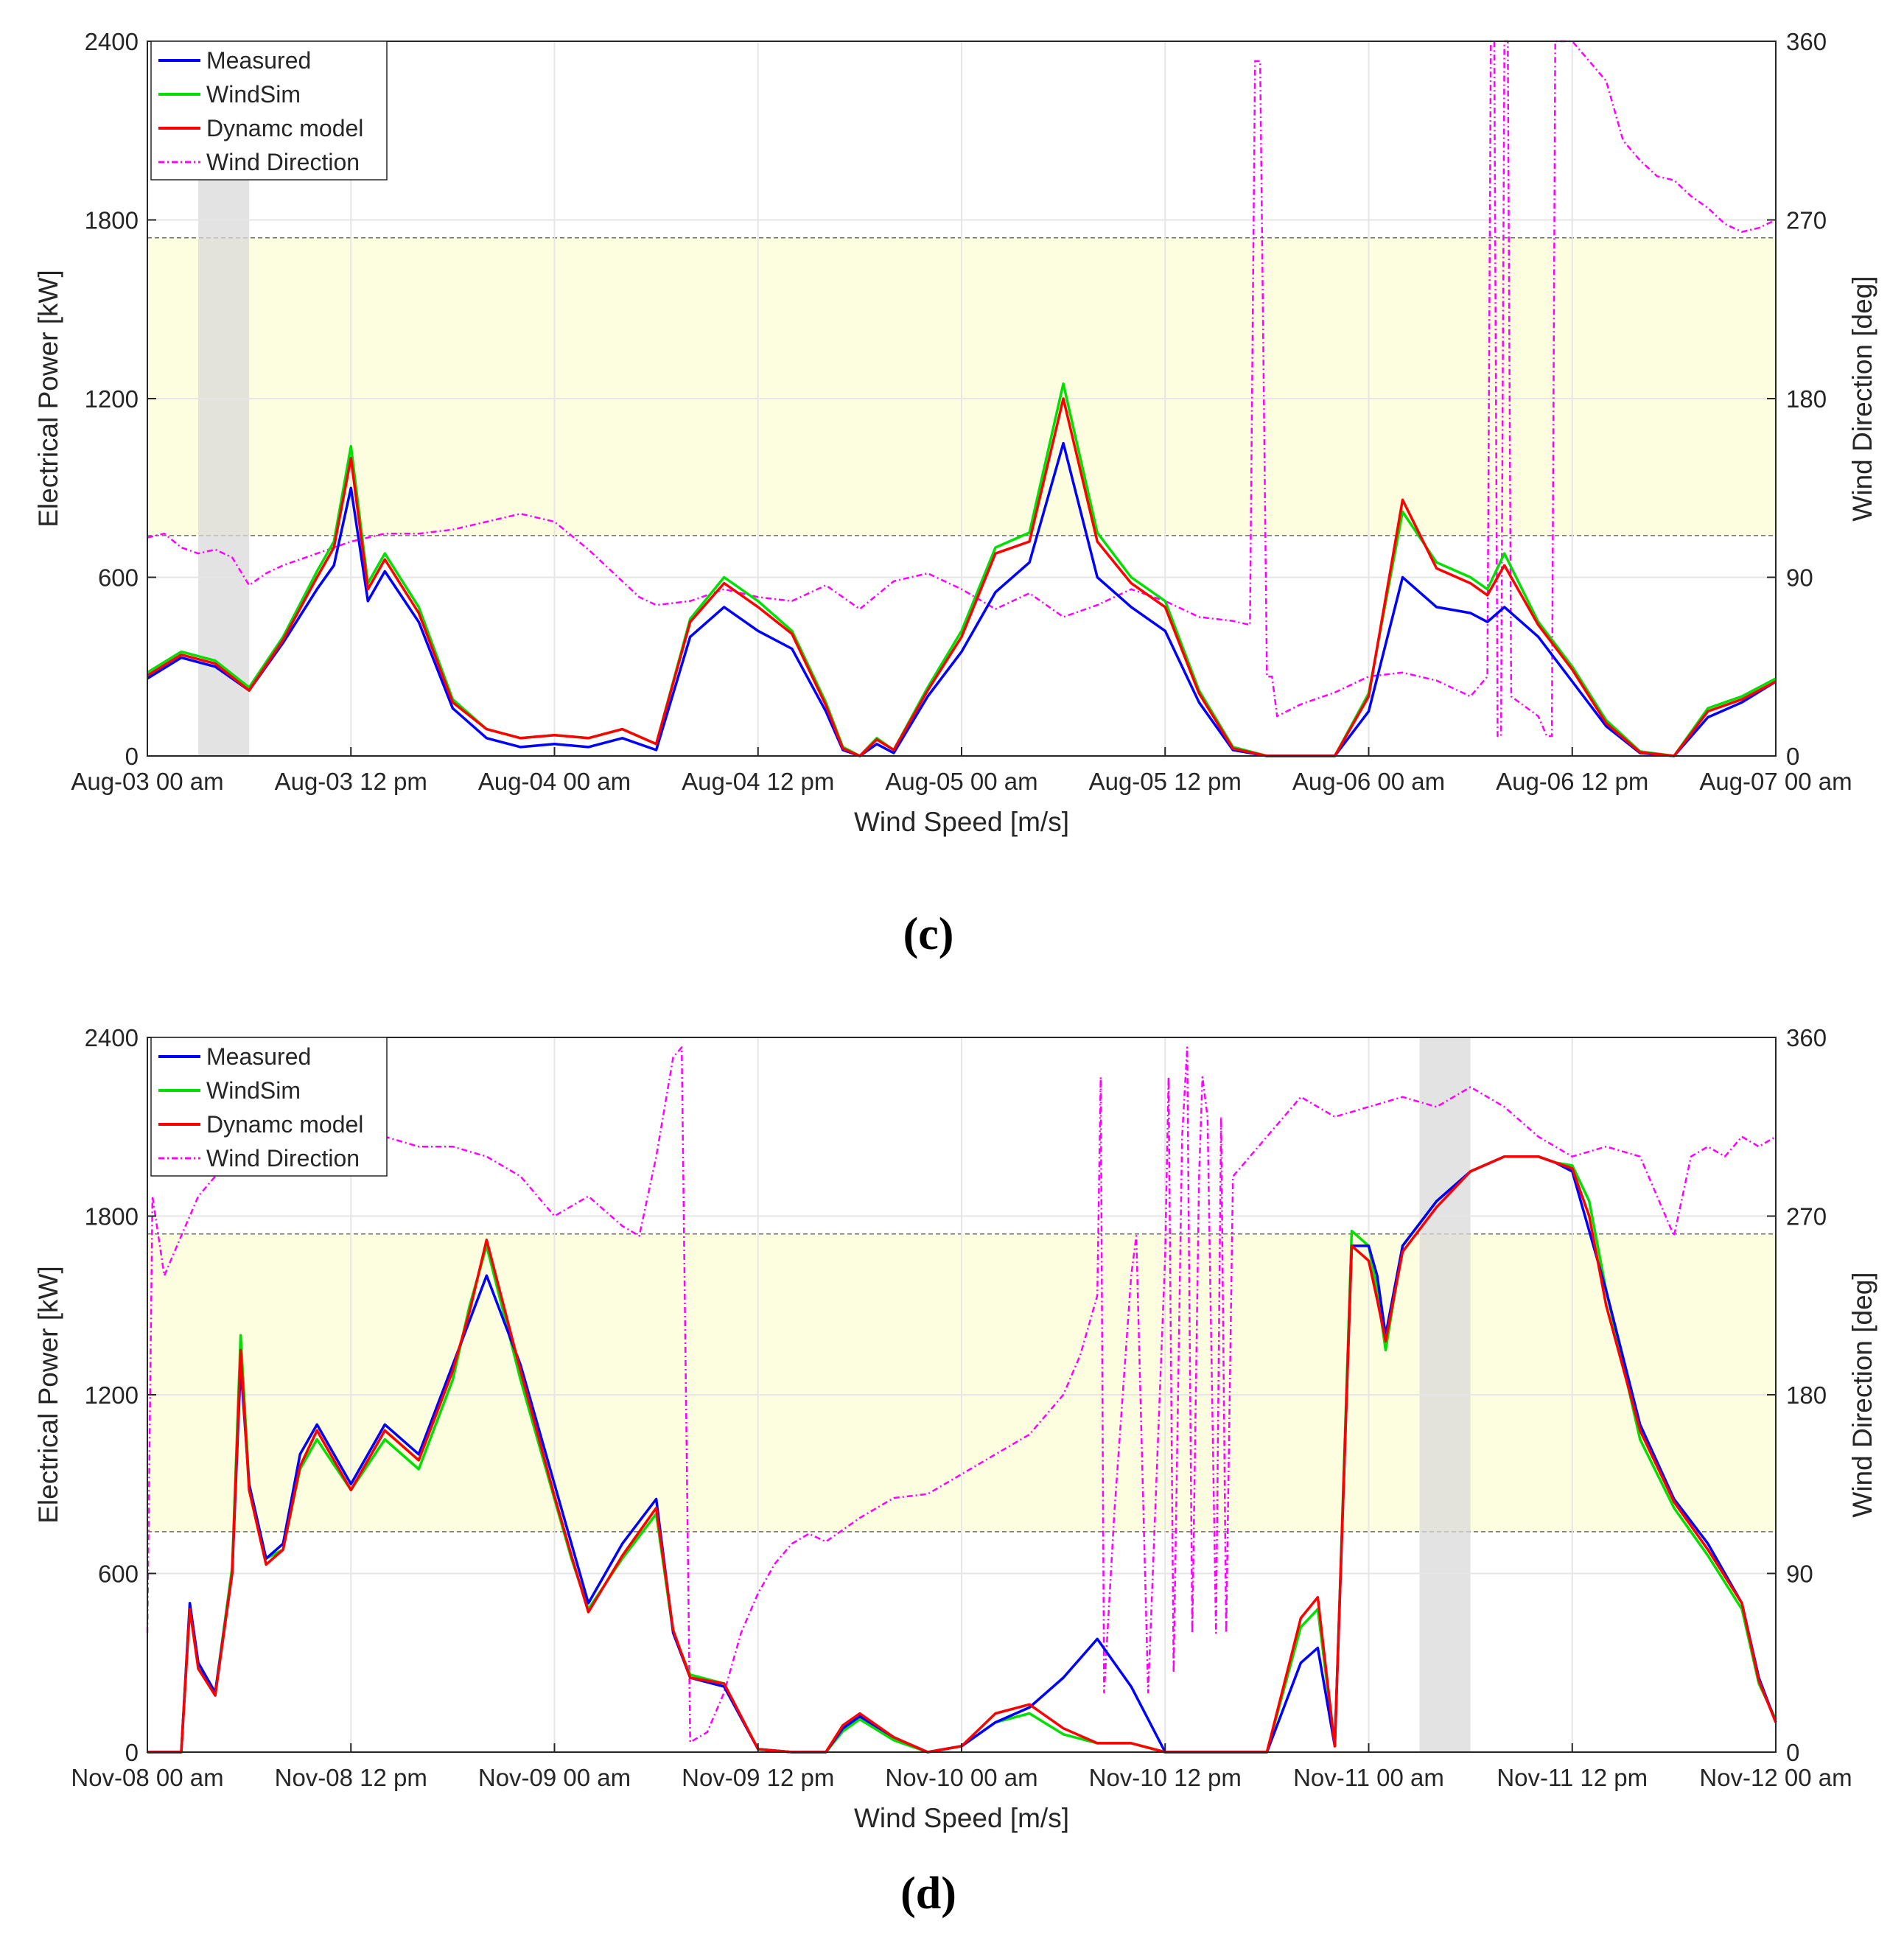 The width and height of the screenshot is (1904, 1940). Describe the element at coordinates (1572, 1777) in the screenshot. I see `x-tick-label: Nov-11 12 pm` at that location.